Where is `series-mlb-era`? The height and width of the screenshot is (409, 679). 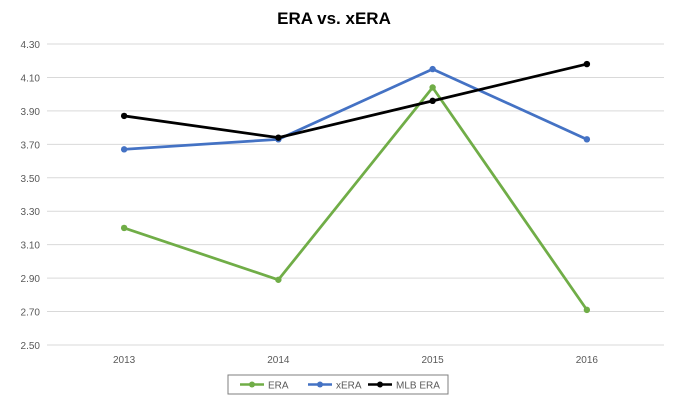 series-mlb-era is located at coordinates (355, 100).